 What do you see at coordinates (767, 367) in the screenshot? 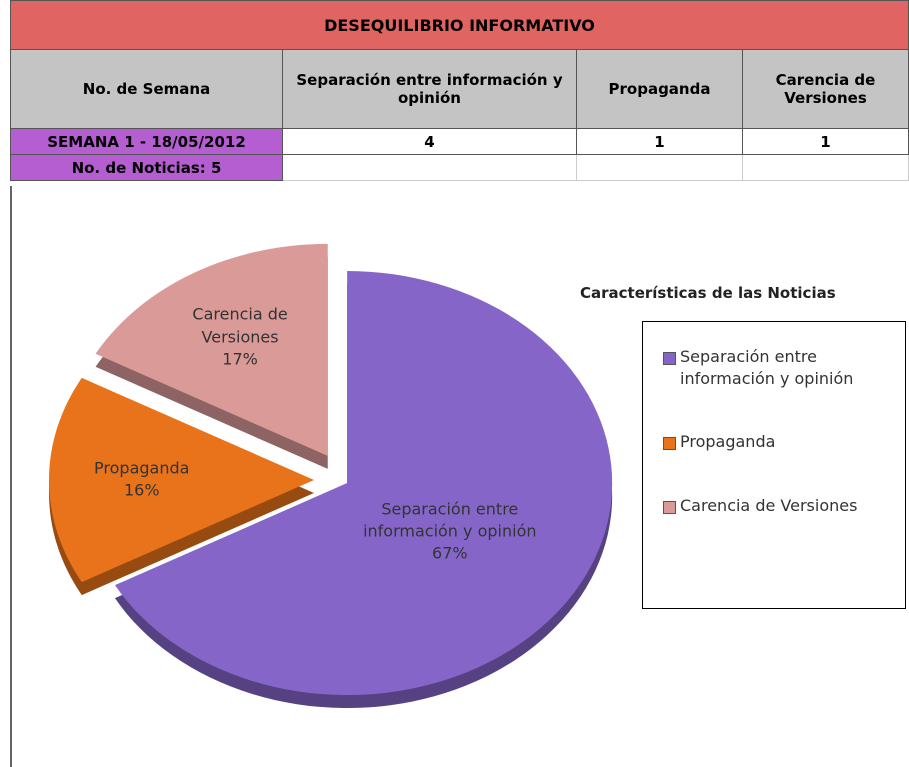
I see `legend-text: Separación entre información y opinión` at bounding box center [767, 367].